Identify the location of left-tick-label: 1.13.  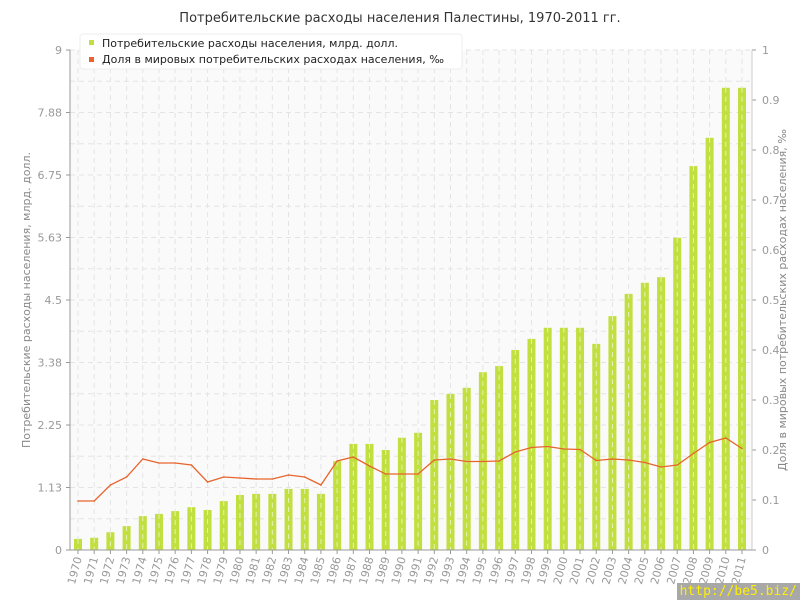
(50, 488).